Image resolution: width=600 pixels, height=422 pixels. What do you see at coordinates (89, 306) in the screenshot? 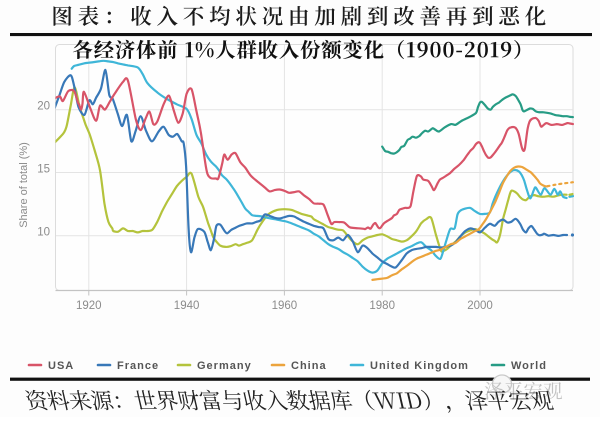
I see `svg-text: 1920` at bounding box center [89, 306].